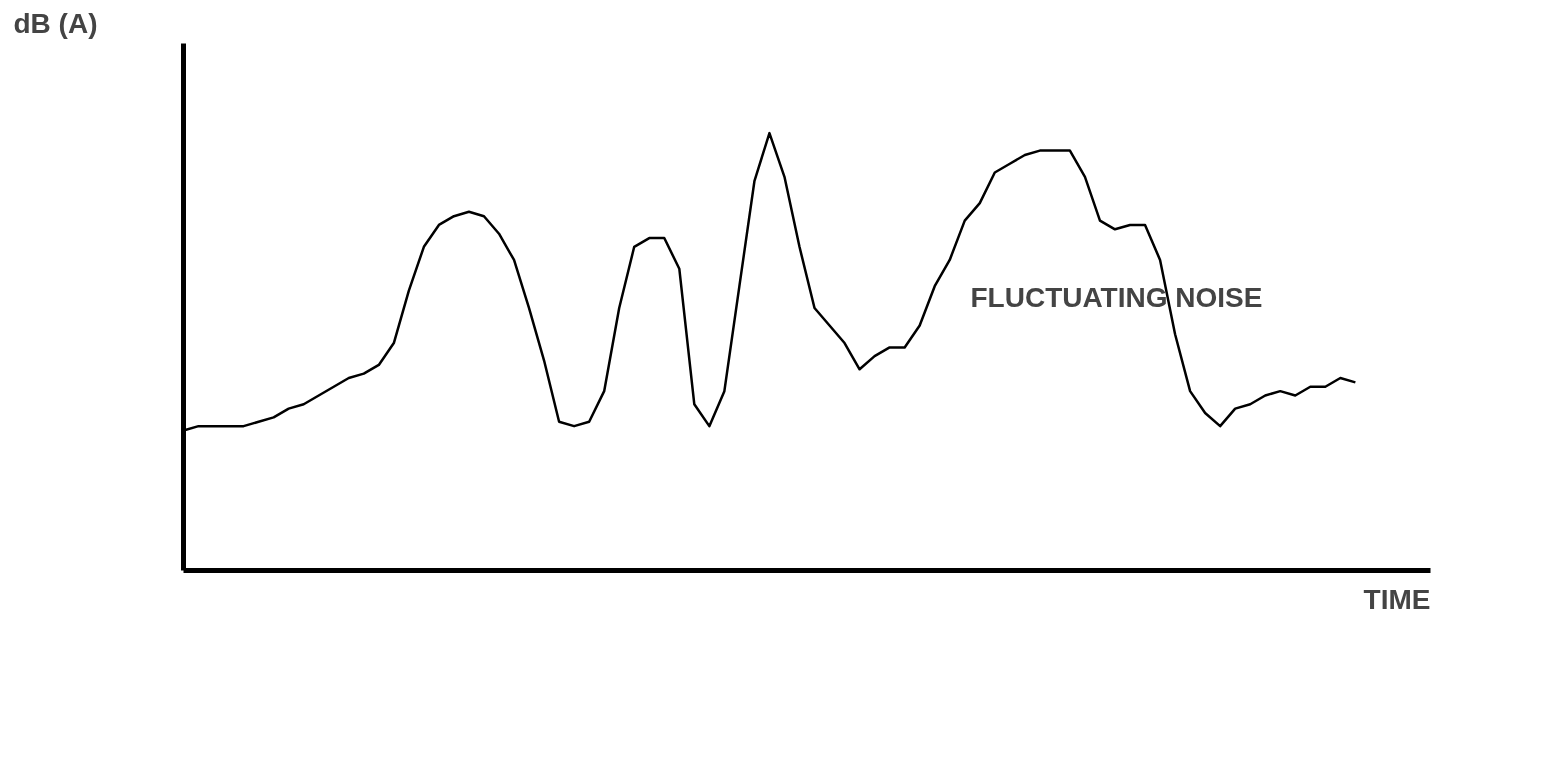 The height and width of the screenshot is (777, 1562). I want to click on x-axis-title: TIME, so click(1397, 599).